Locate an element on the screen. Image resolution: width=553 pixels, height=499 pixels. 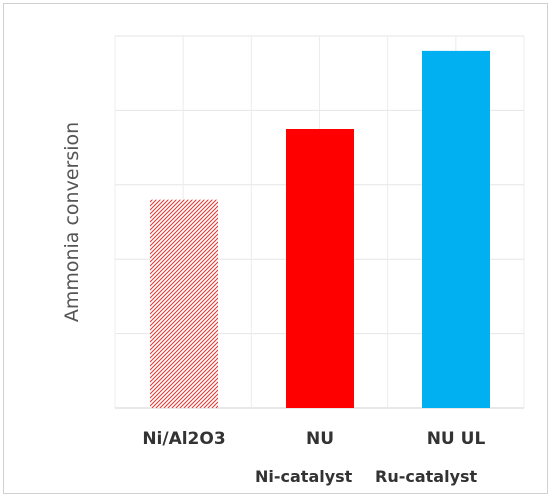
bar-nu is located at coordinates (320, 268).